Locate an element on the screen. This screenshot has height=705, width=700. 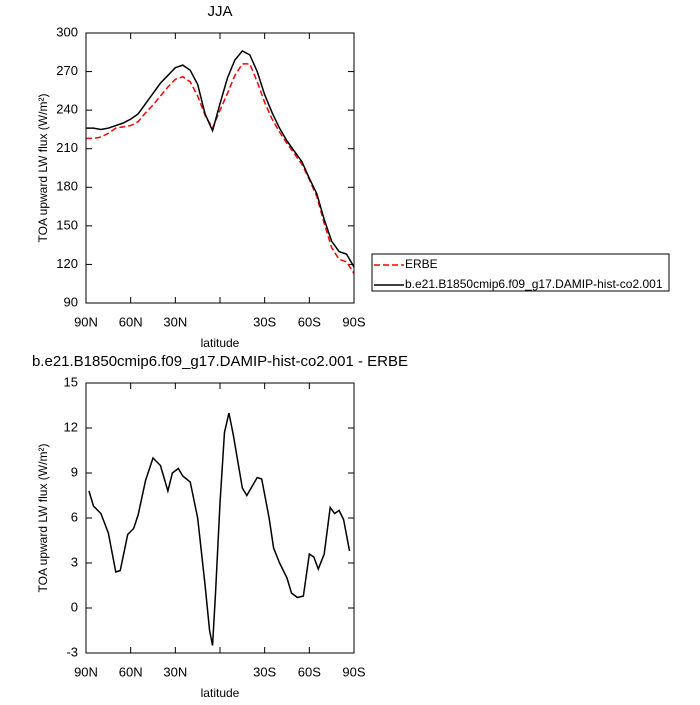
y-tick-label: 240 is located at coordinates (67, 109).